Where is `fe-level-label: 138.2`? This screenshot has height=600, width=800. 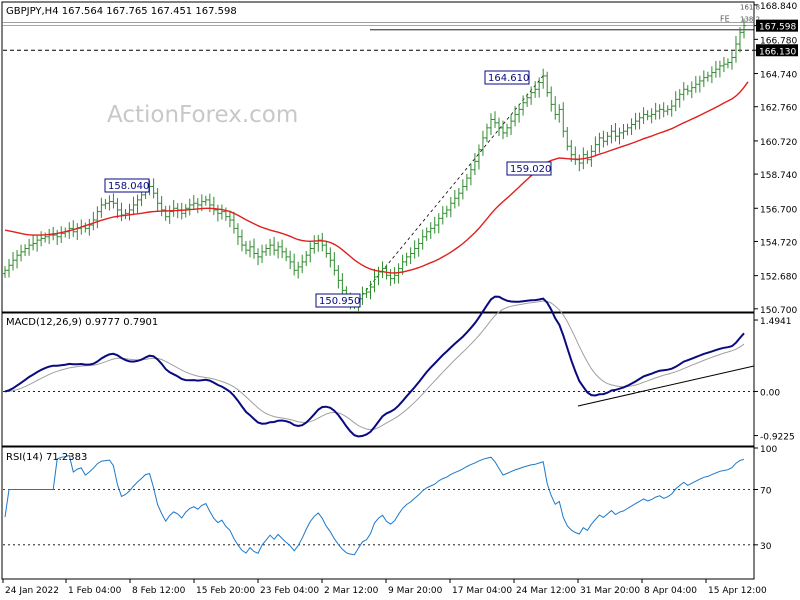
fe-level-label: 138.2 is located at coordinates (750, 19).